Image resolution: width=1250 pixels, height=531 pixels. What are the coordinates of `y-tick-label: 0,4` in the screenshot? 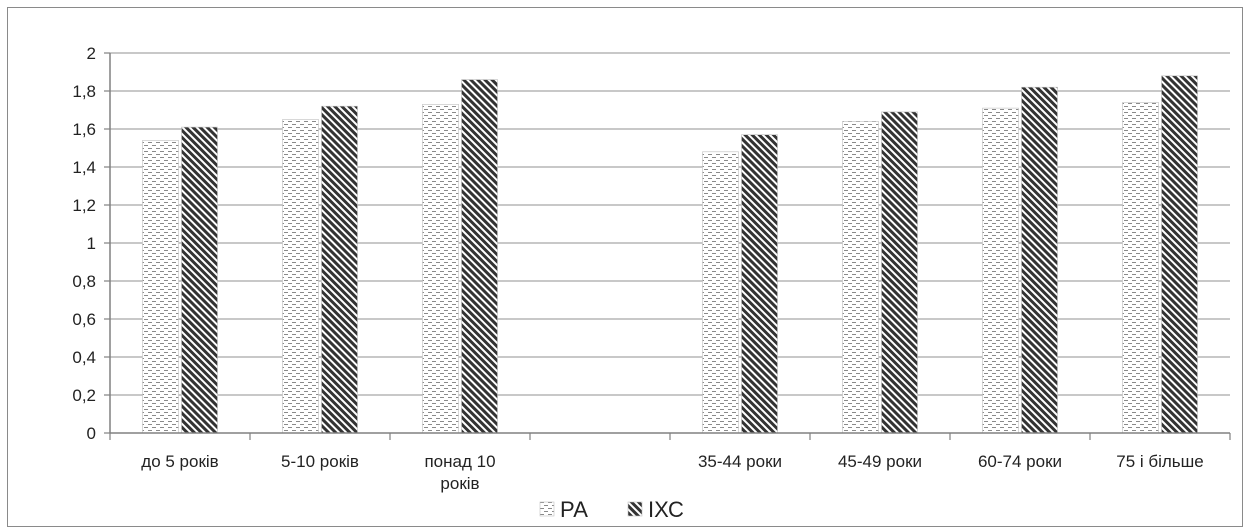 It's located at (84, 357).